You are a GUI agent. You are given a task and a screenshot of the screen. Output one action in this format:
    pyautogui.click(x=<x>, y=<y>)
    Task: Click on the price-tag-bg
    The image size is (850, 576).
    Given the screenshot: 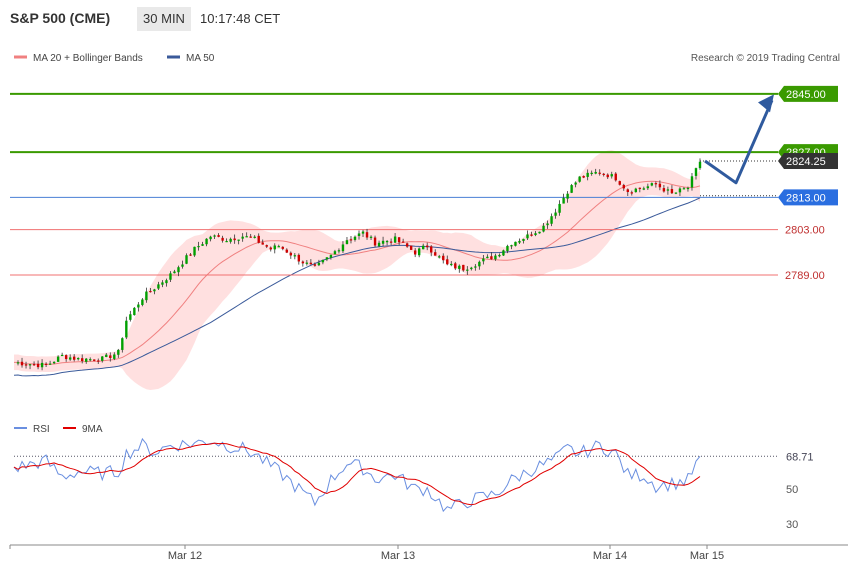 What is the action you would take?
    pyautogui.click(x=808, y=229)
    